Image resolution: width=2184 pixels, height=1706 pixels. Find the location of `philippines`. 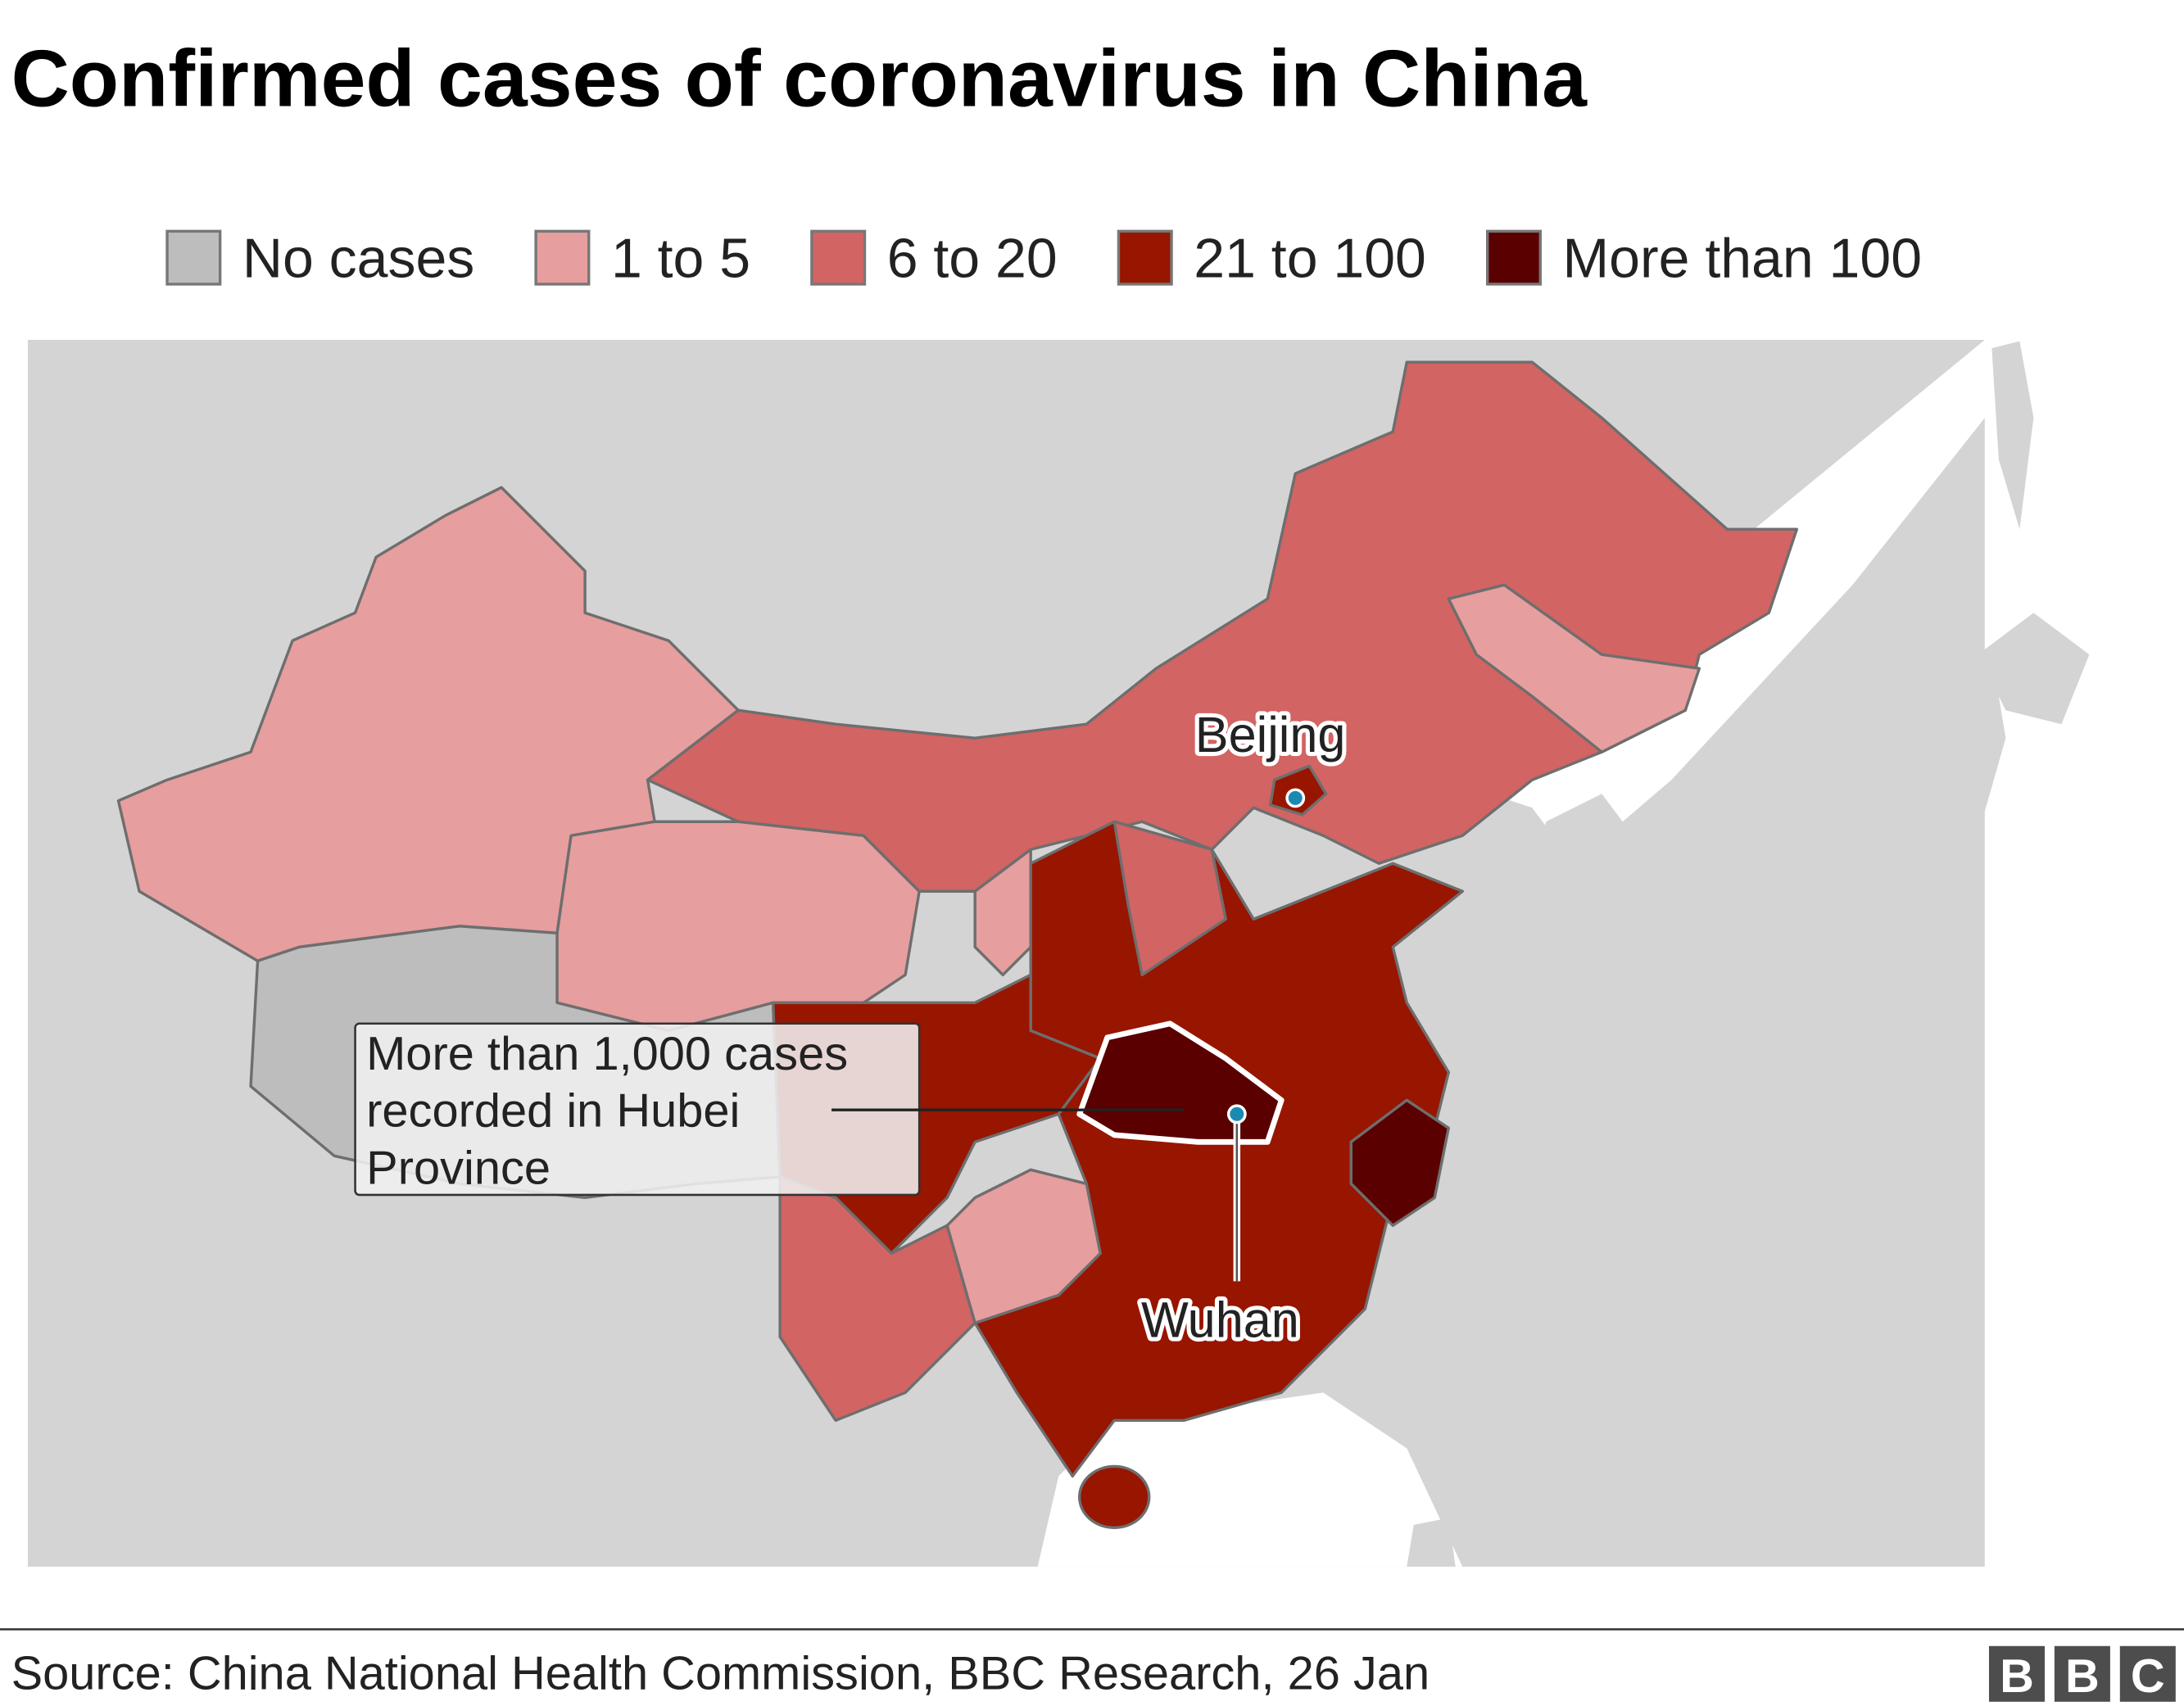

philippines is located at coordinates (1431, 1542).